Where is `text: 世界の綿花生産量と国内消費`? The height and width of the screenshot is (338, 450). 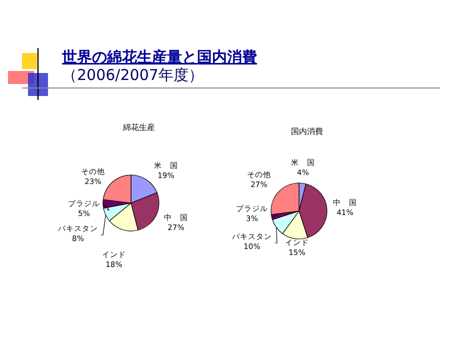
text: 世界の綿花生産量と国内消費 is located at coordinates (159, 57).